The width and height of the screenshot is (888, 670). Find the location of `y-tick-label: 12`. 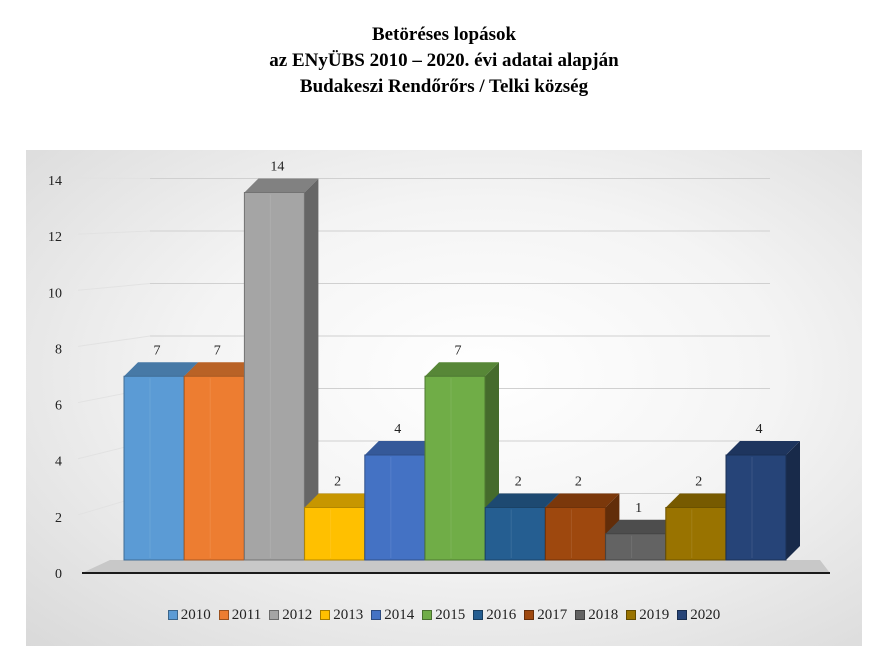

y-tick-label: 12 is located at coordinates (55, 237).